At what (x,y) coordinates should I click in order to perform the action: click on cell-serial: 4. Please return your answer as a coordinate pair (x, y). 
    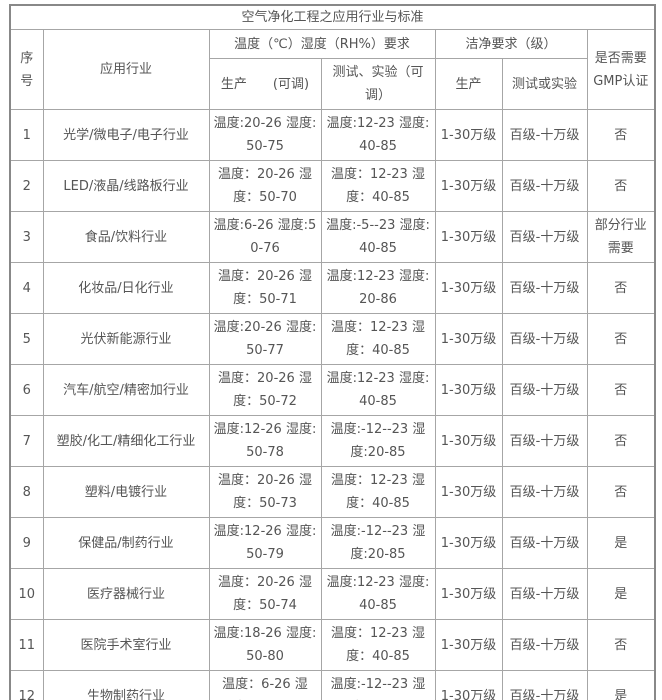
    Looking at the image, I should click on (26, 288).